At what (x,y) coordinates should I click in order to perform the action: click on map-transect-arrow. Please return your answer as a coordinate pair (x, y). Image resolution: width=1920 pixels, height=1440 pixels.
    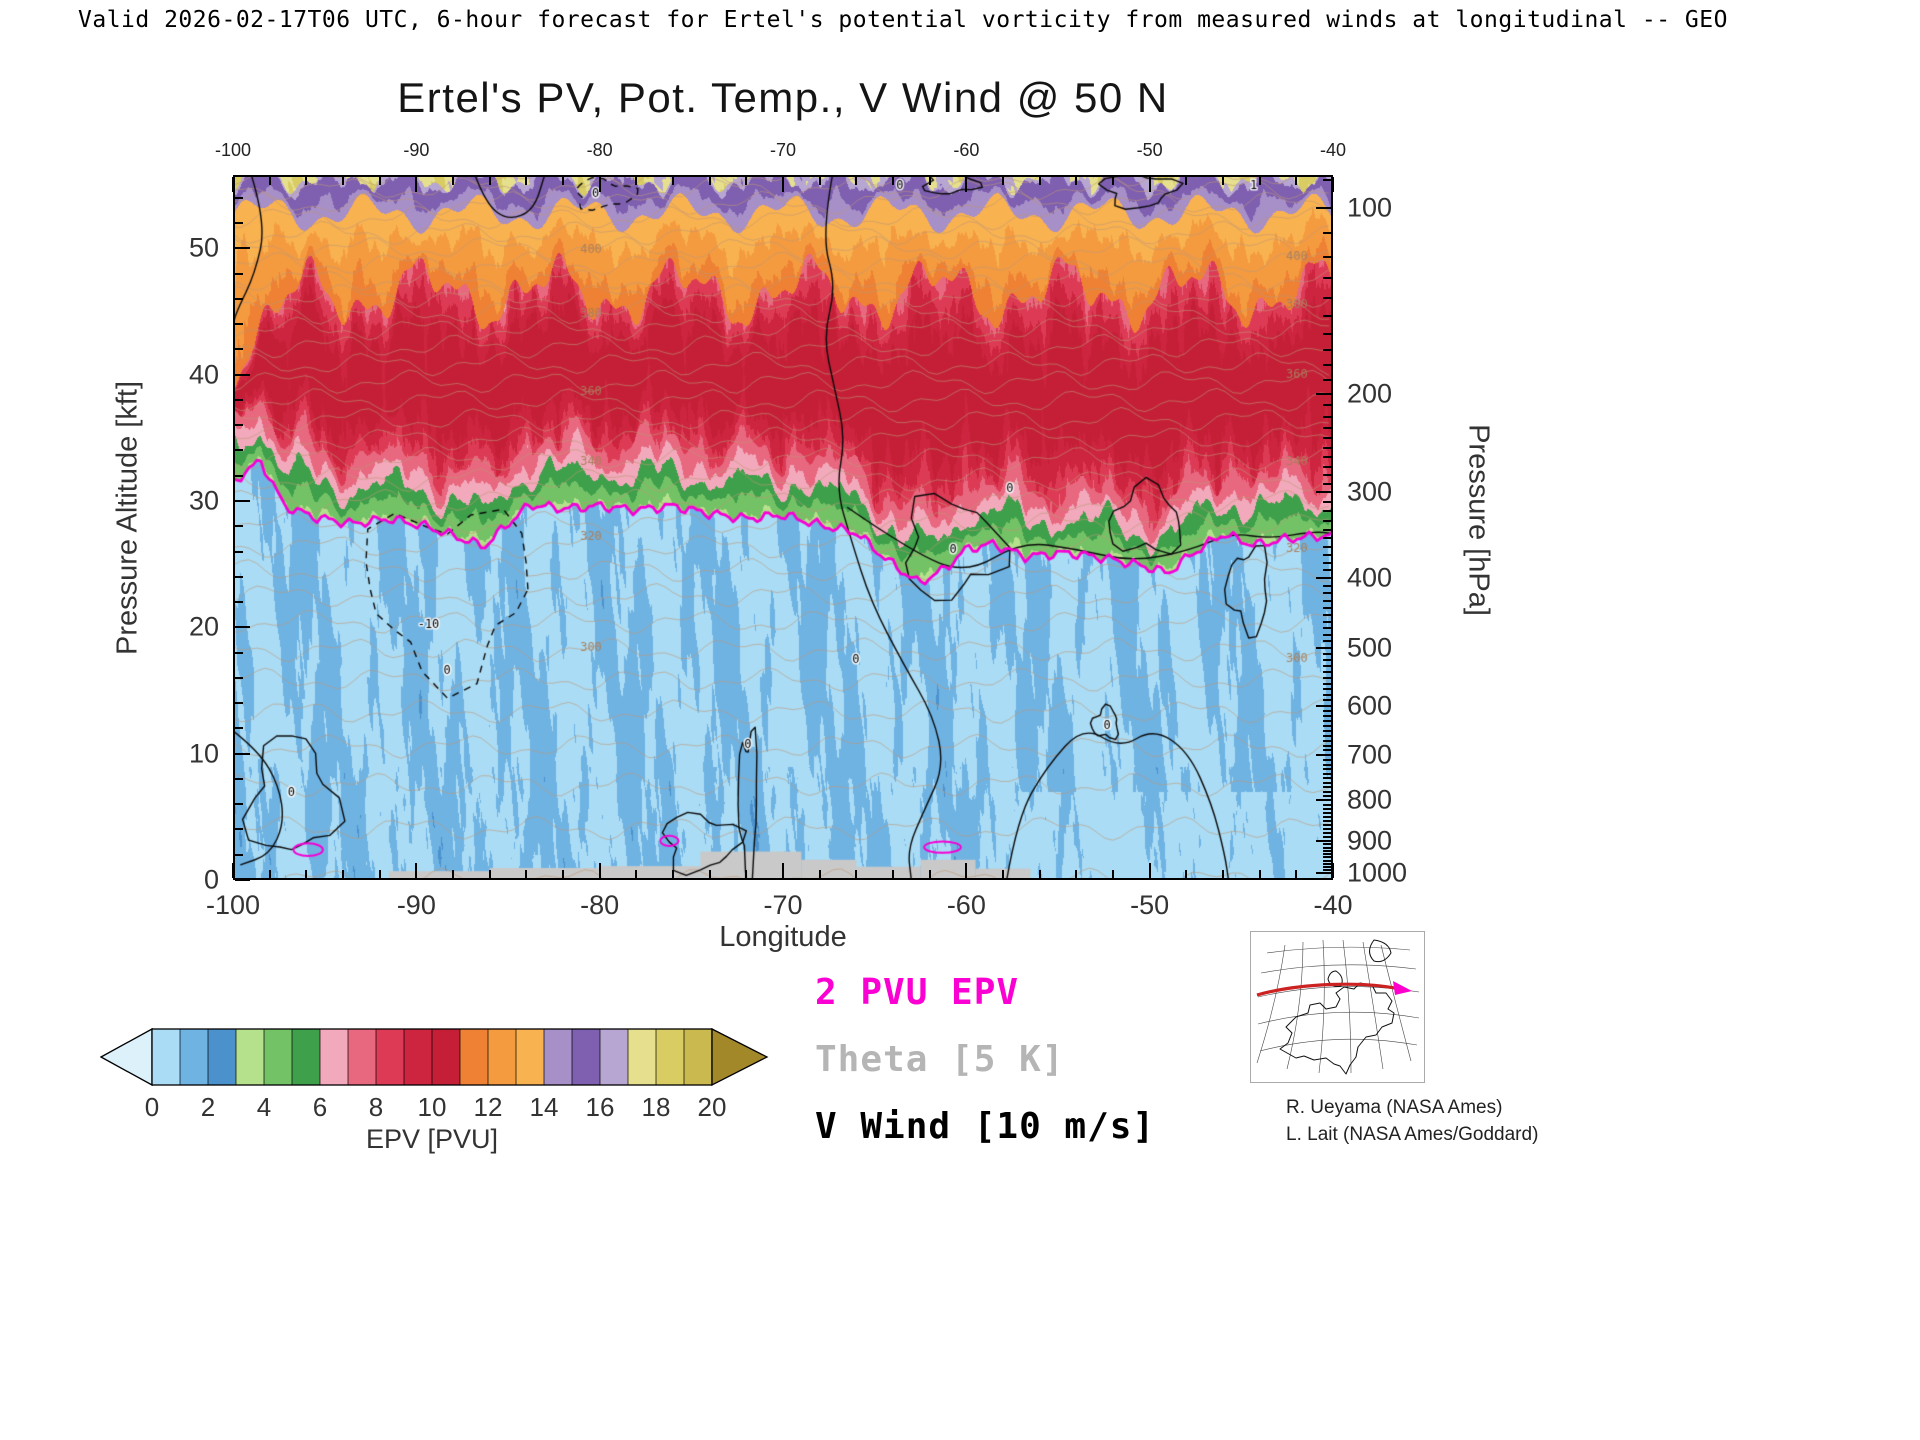
    Looking at the image, I should click on (1402, 988).